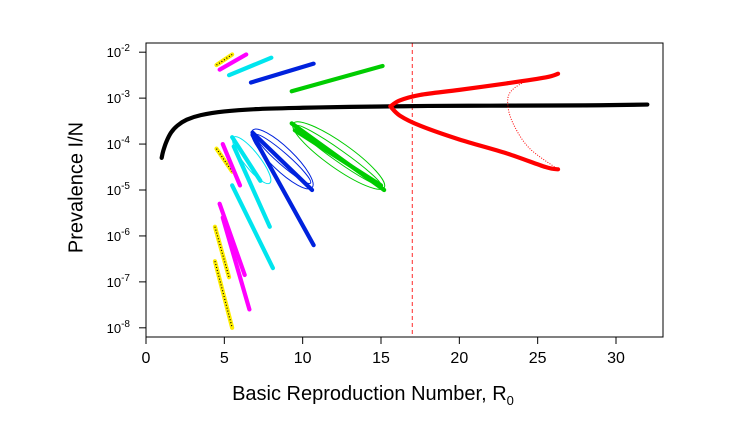 This screenshot has width=746, height=438. Describe the element at coordinates (119, 189) in the screenshot. I see `y-tick-label: 10⁻⁵` at that location.